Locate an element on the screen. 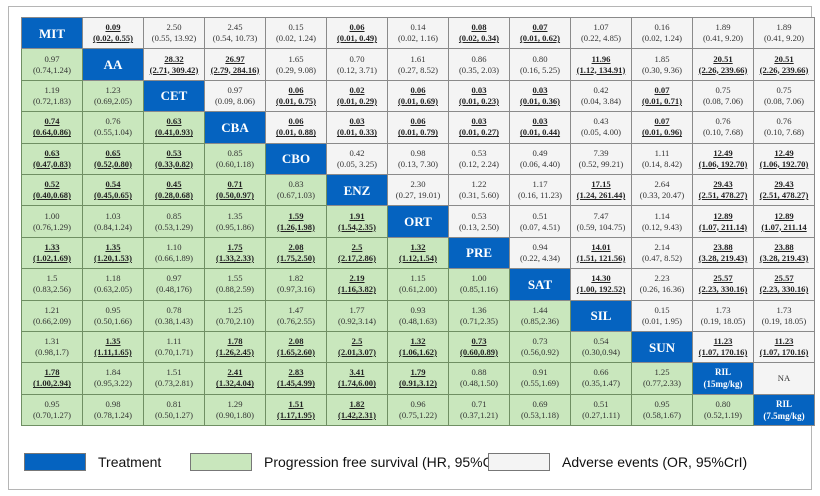 This screenshot has width=820, height=496. ae-or-cell: 2.23 (0.26, 16.36) is located at coordinates (662, 284).